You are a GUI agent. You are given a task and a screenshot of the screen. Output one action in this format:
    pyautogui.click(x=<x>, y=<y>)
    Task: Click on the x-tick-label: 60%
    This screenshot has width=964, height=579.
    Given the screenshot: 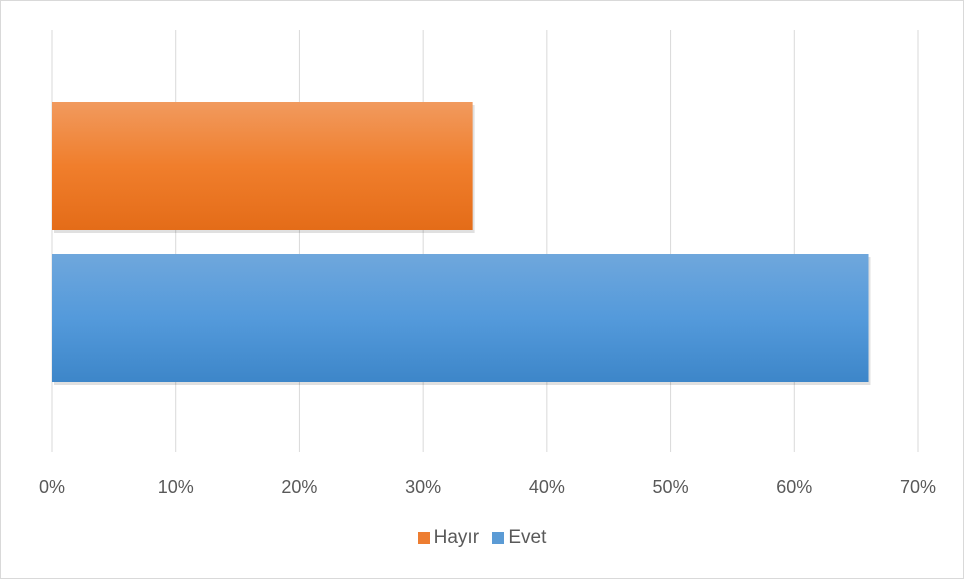 What is the action you would take?
    pyautogui.click(x=794, y=487)
    